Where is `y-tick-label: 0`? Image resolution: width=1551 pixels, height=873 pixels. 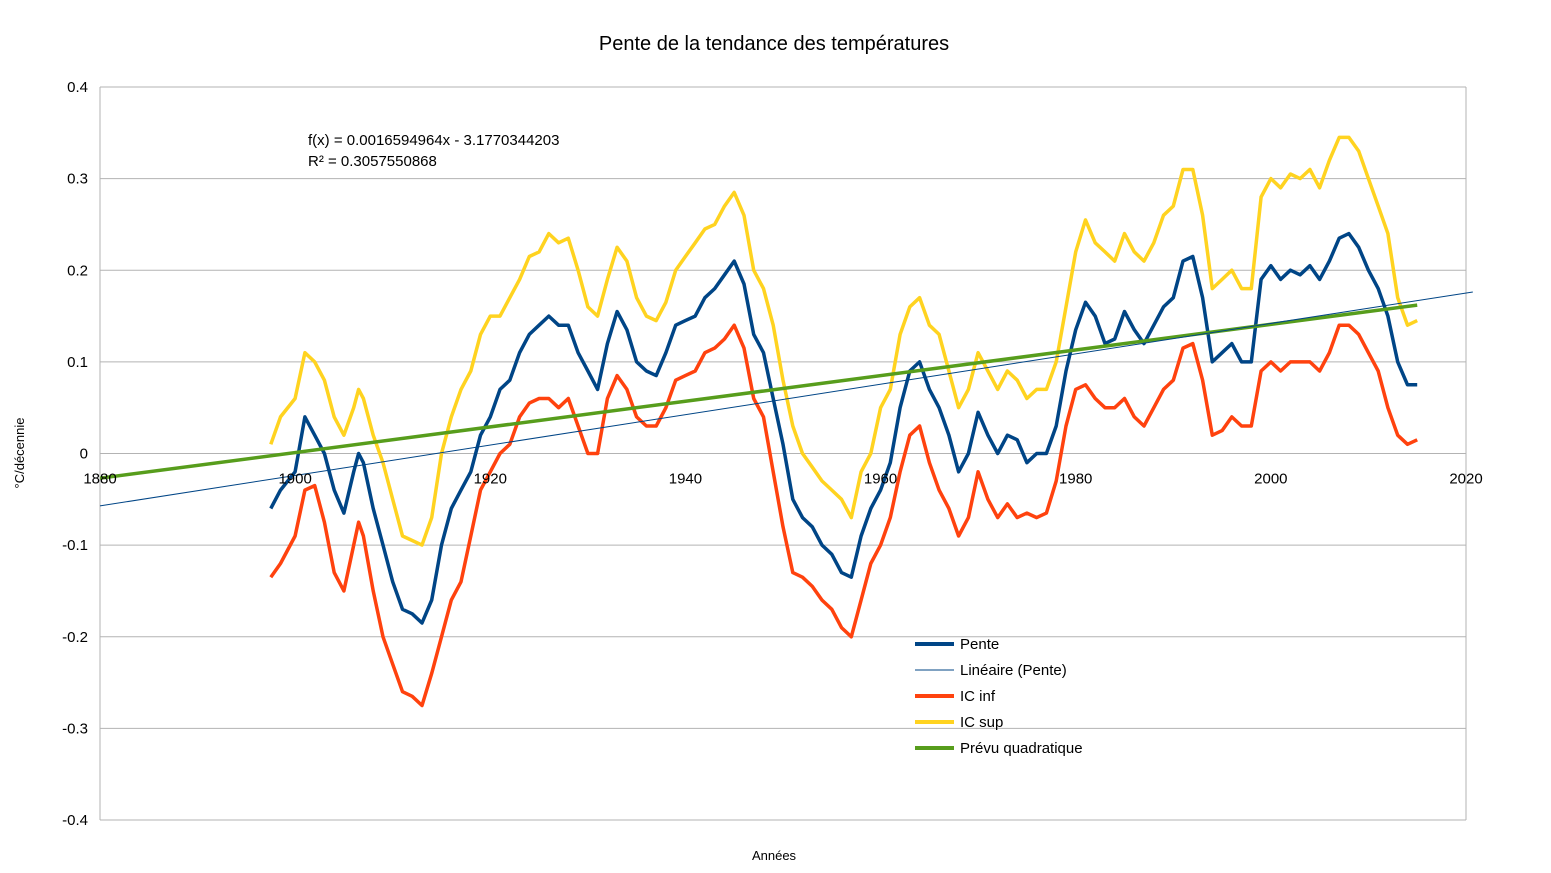
y-tick-label: 0 is located at coordinates (84, 454).